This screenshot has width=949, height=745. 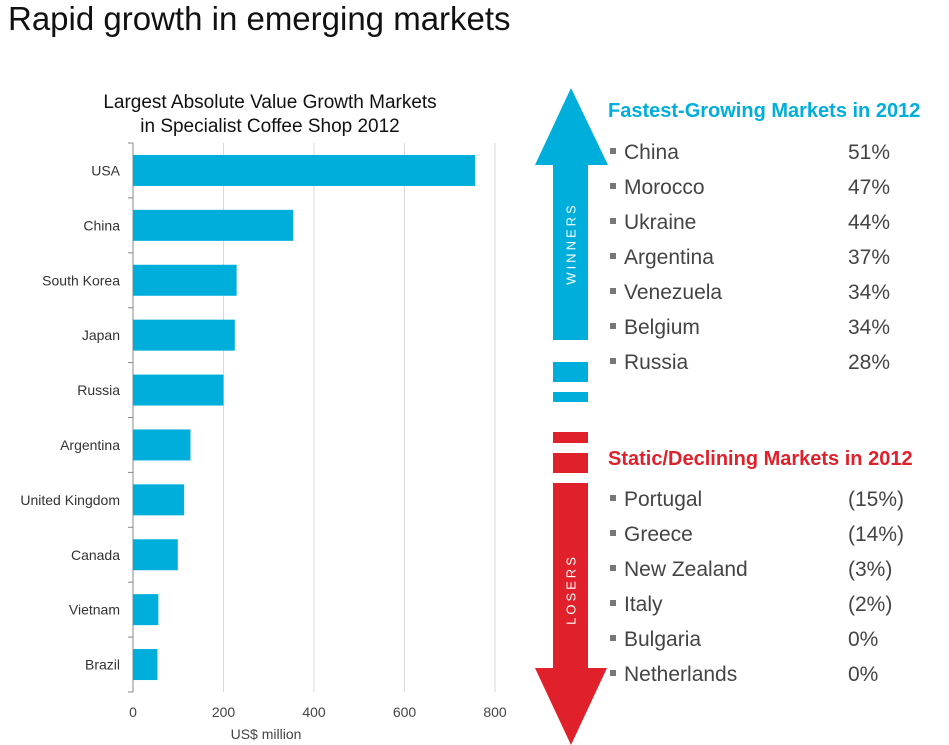 What do you see at coordinates (101, 225) in the screenshot?
I see `category-label: China` at bounding box center [101, 225].